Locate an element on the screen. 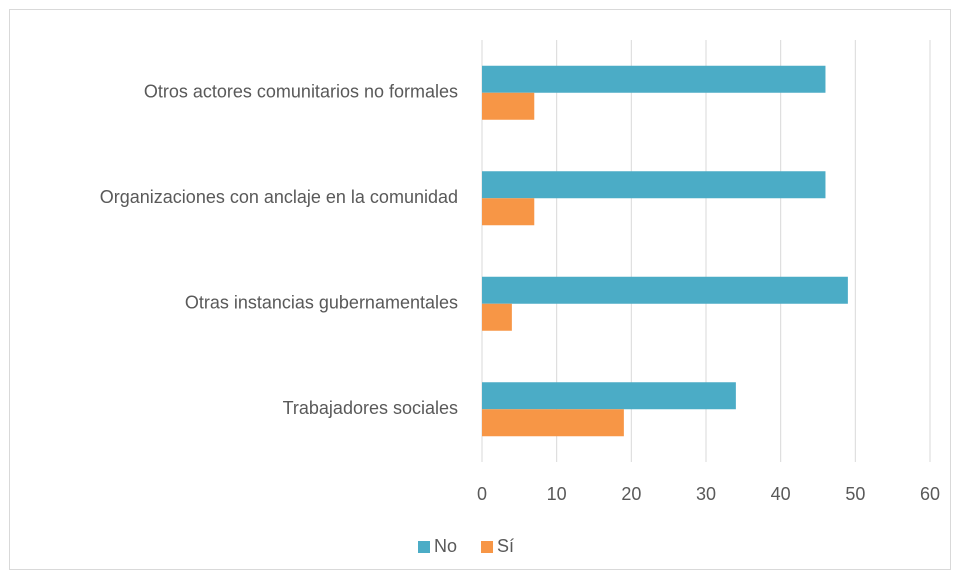  y-tick-label: Otras instancias gubernamentales is located at coordinates (321, 303).